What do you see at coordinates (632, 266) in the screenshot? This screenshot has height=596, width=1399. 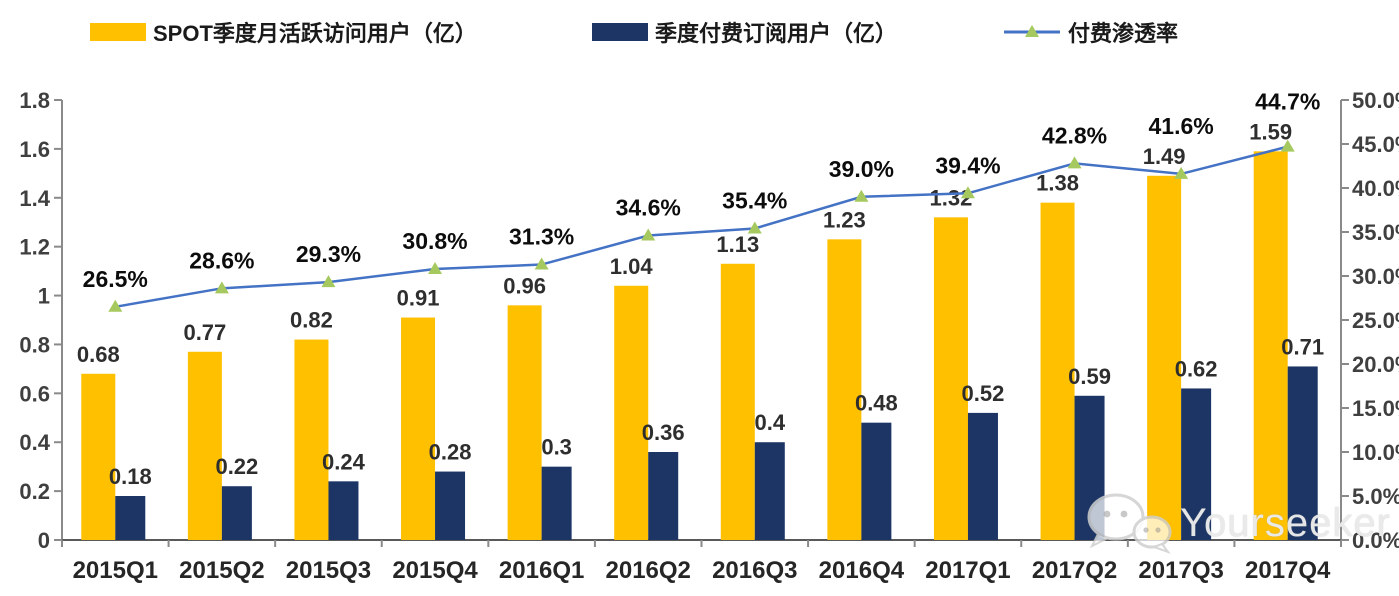 I see `svg-text: 1.04` at bounding box center [632, 266].